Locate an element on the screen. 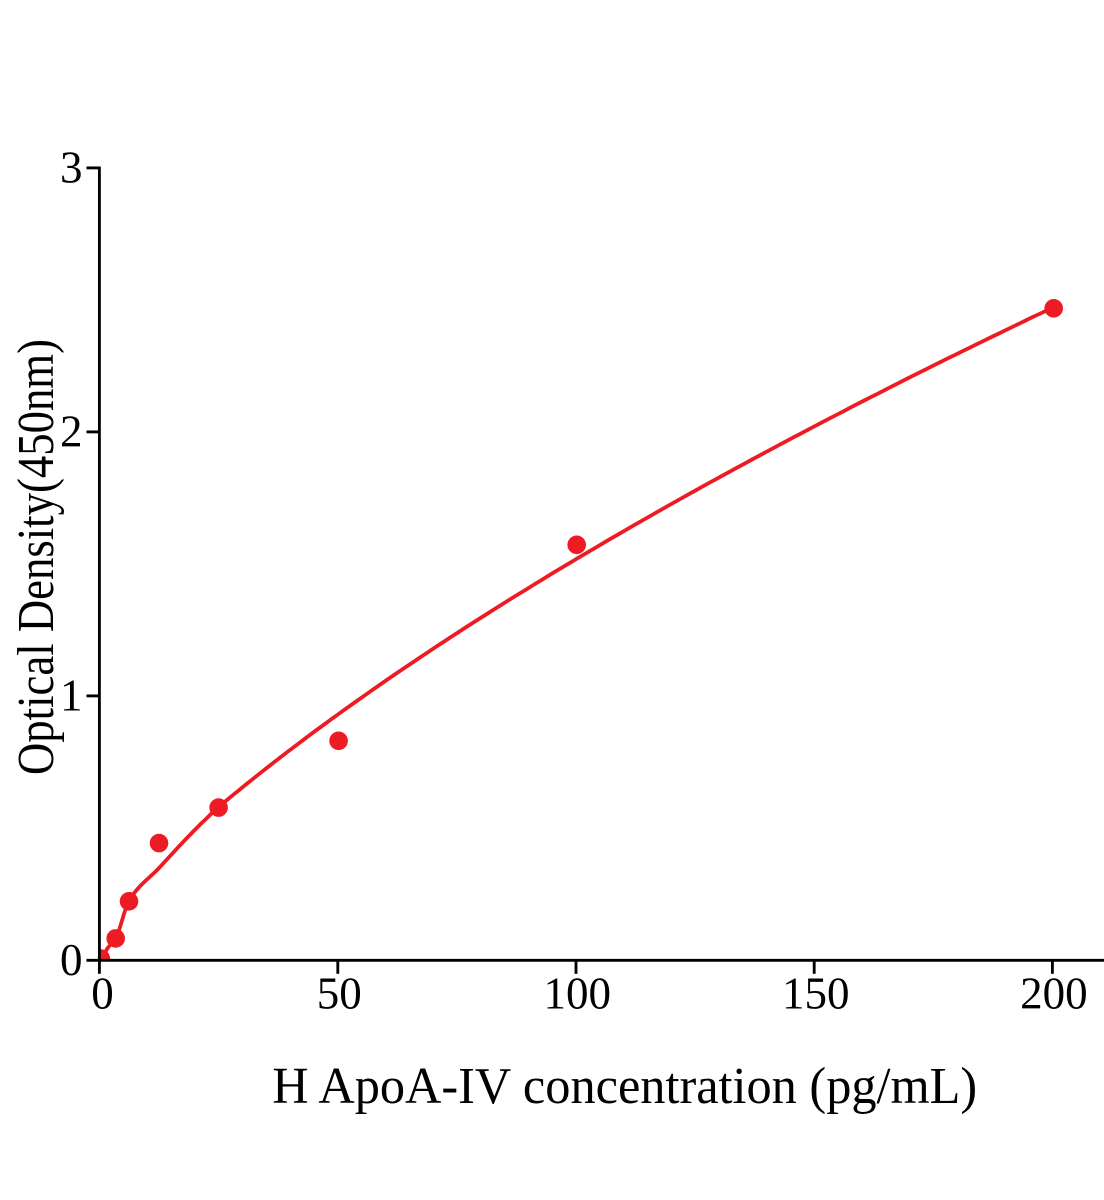 The image size is (1104, 1200). svg-text: 50 is located at coordinates (339, 993).